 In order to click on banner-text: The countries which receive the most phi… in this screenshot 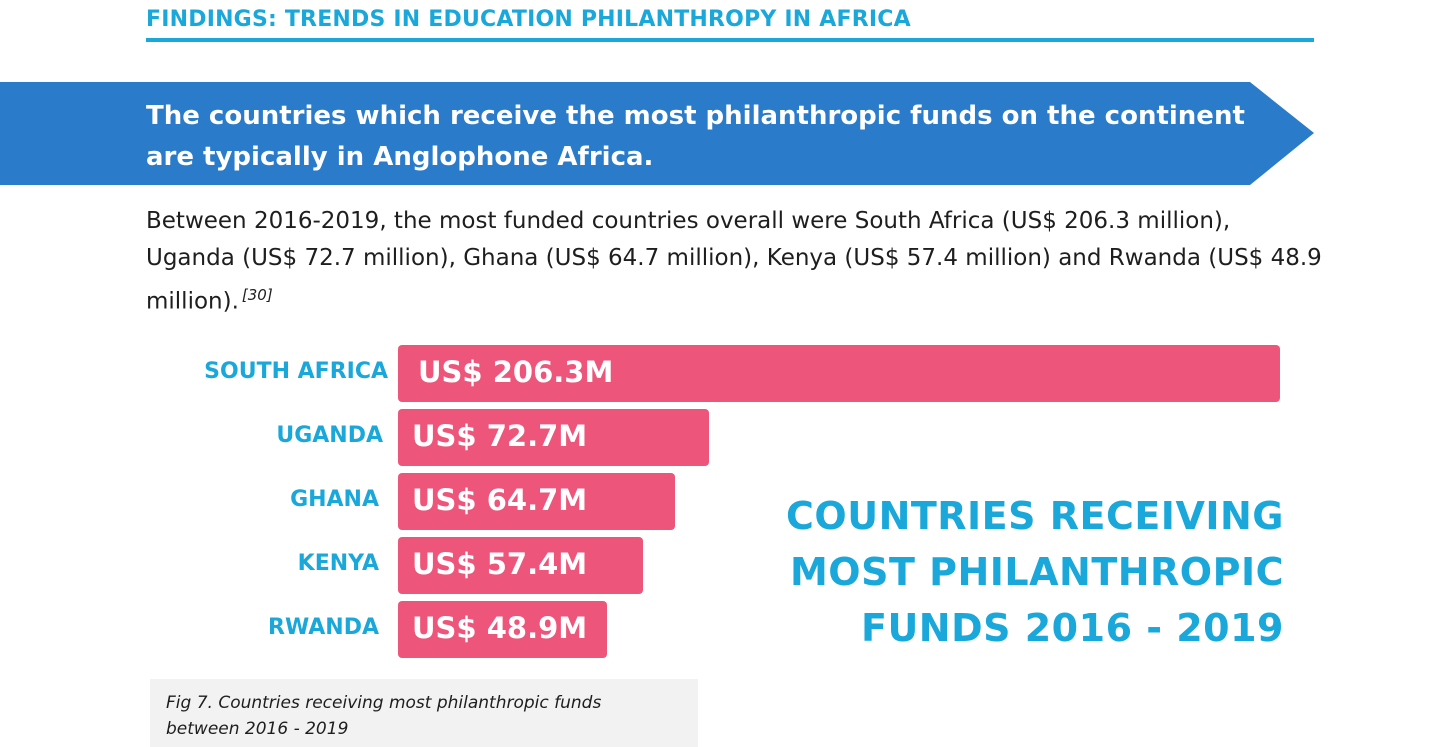, I will do `click(696, 137)`.